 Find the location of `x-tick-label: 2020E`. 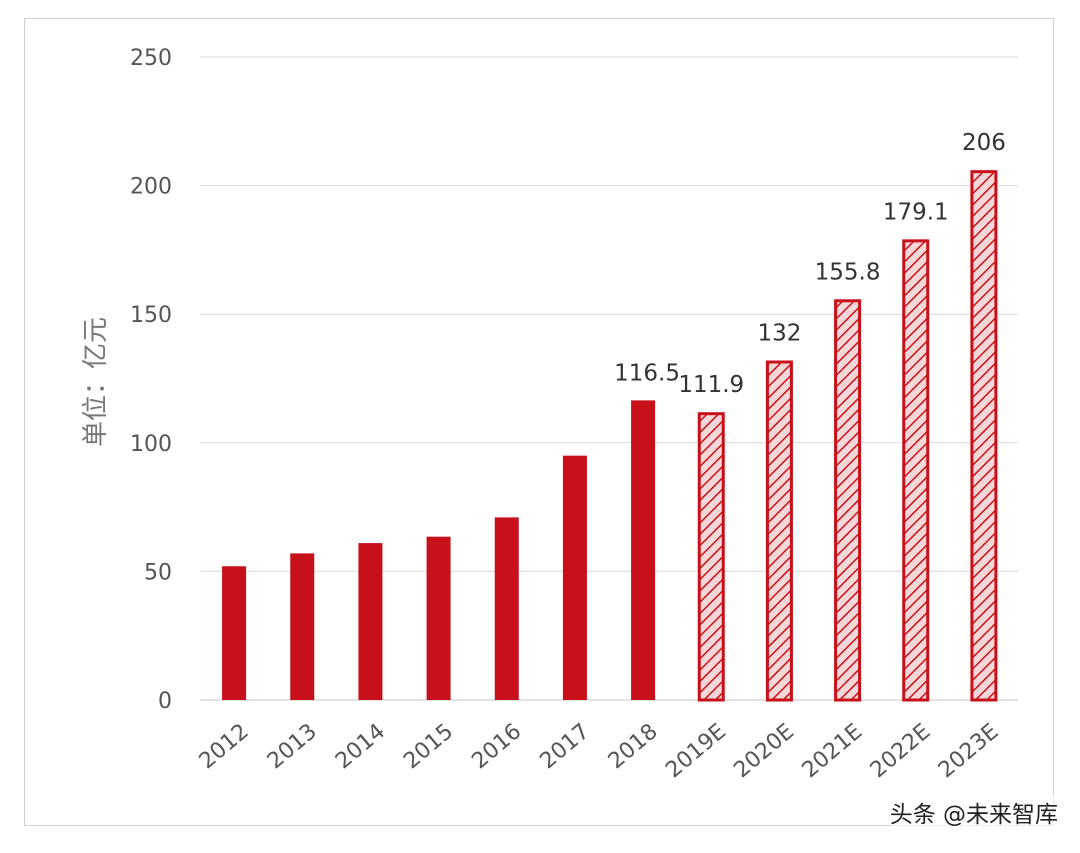

x-tick-label: 2020E is located at coordinates (764, 751).